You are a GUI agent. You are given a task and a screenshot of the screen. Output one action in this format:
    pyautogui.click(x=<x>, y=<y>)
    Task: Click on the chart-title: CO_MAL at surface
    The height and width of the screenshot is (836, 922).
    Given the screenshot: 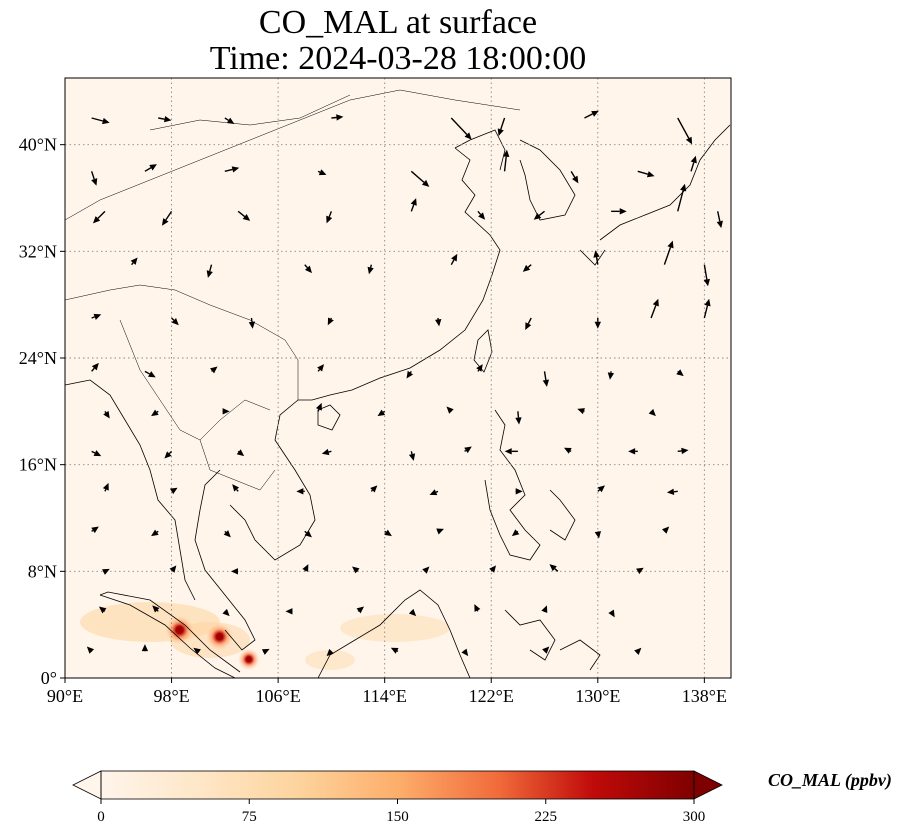 What is the action you would take?
    pyautogui.click(x=398, y=22)
    